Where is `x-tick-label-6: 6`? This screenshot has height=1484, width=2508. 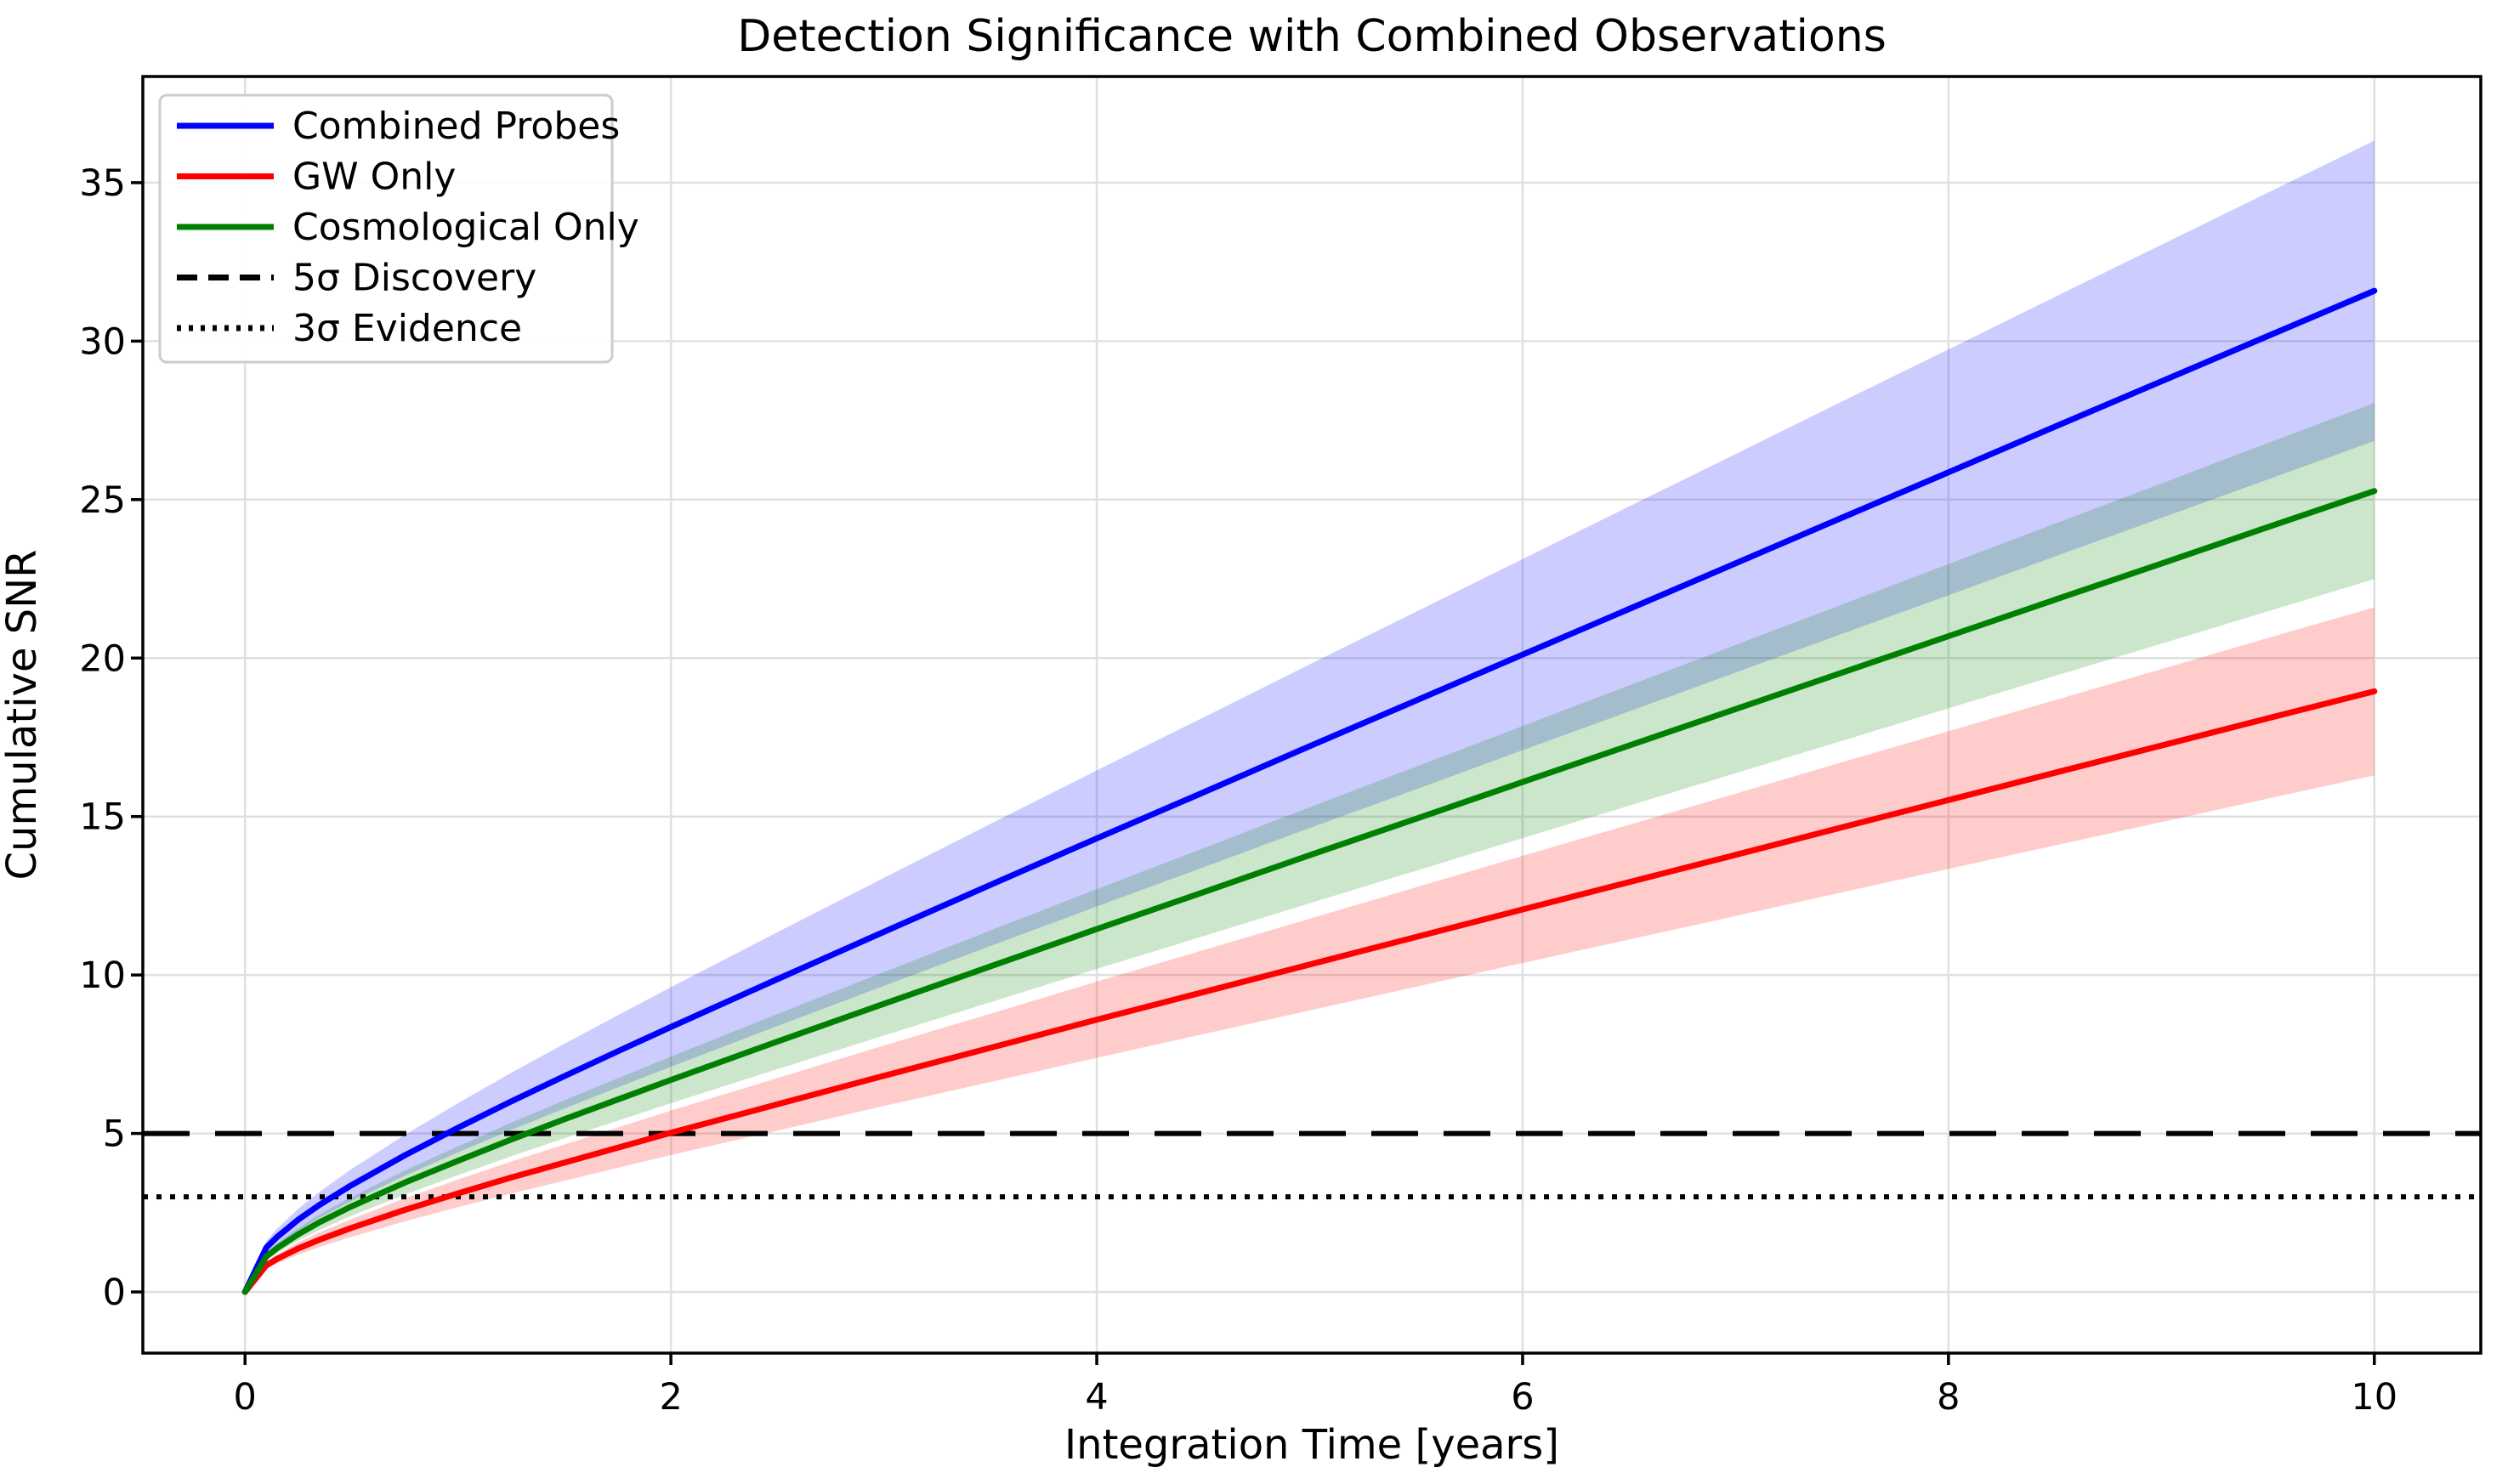 x-tick-label-6: 6 is located at coordinates (1522, 1397).